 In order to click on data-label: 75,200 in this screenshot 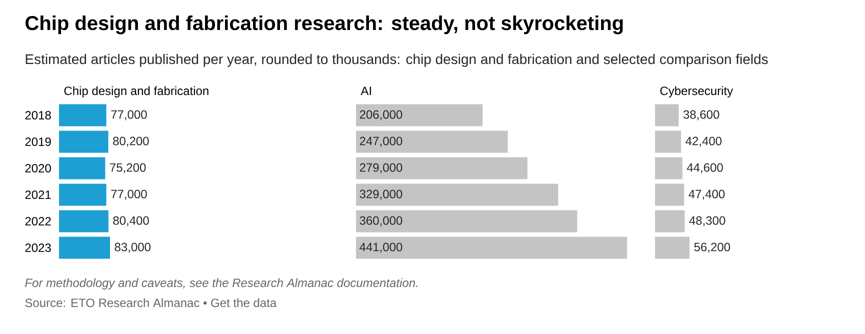, I will do `click(128, 168)`.